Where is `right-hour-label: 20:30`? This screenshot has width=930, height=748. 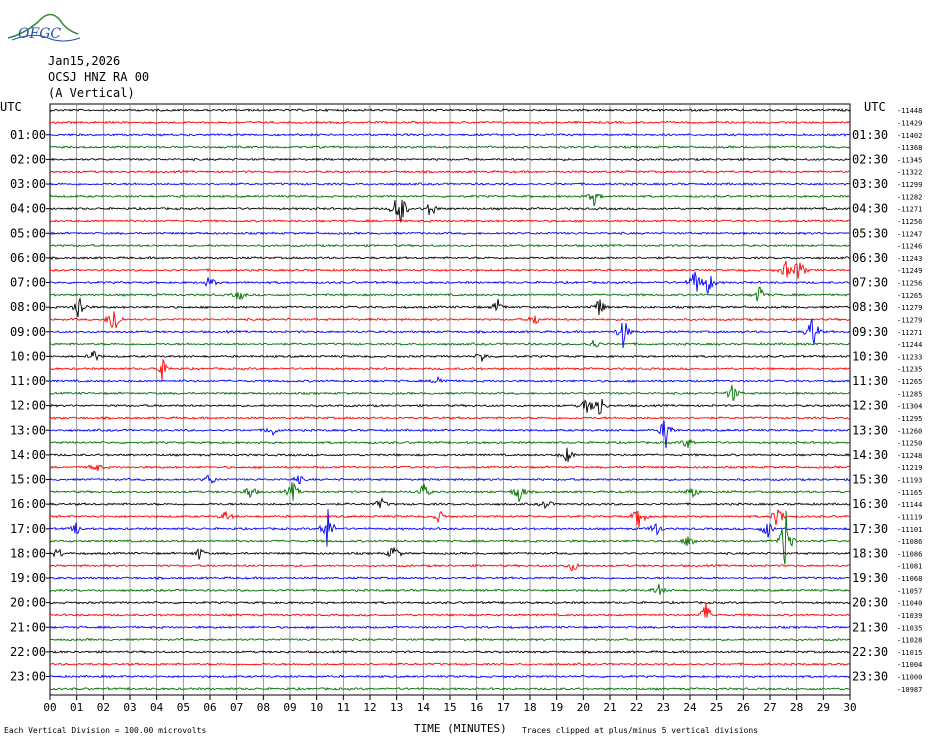 right-hour-label: 20:30 is located at coordinates (870, 603).